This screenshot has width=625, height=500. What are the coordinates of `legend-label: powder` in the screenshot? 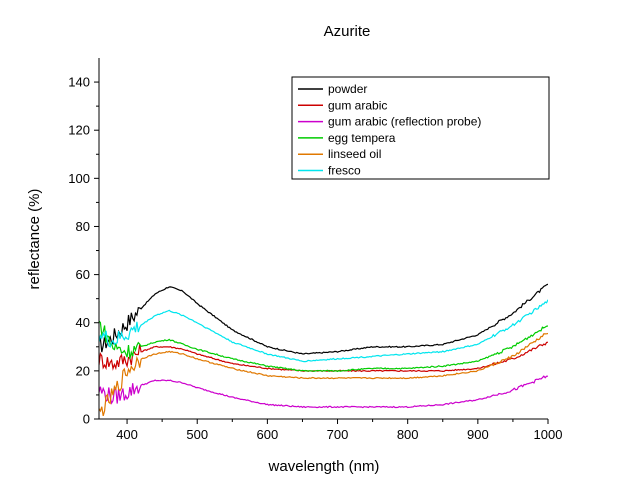 It's located at (347, 89).